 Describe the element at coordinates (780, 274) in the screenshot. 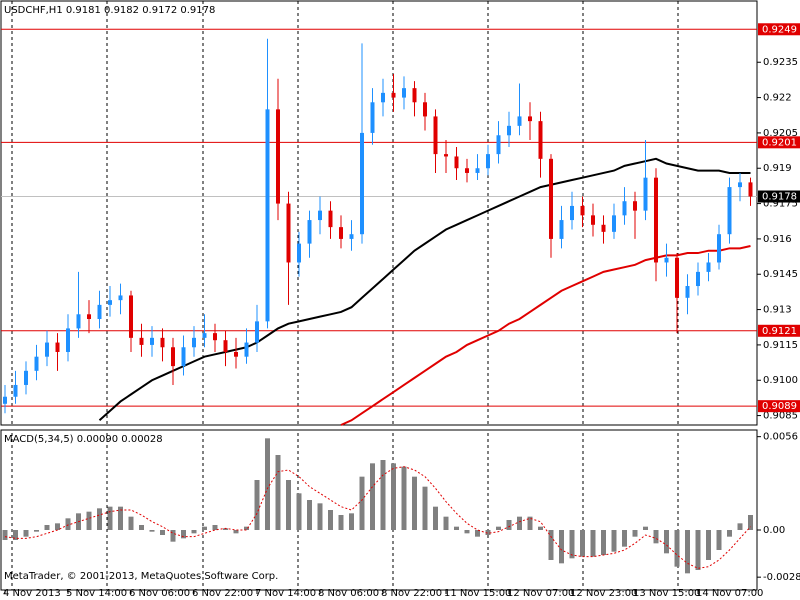

I see `y-tick-label: 0.9145` at that location.